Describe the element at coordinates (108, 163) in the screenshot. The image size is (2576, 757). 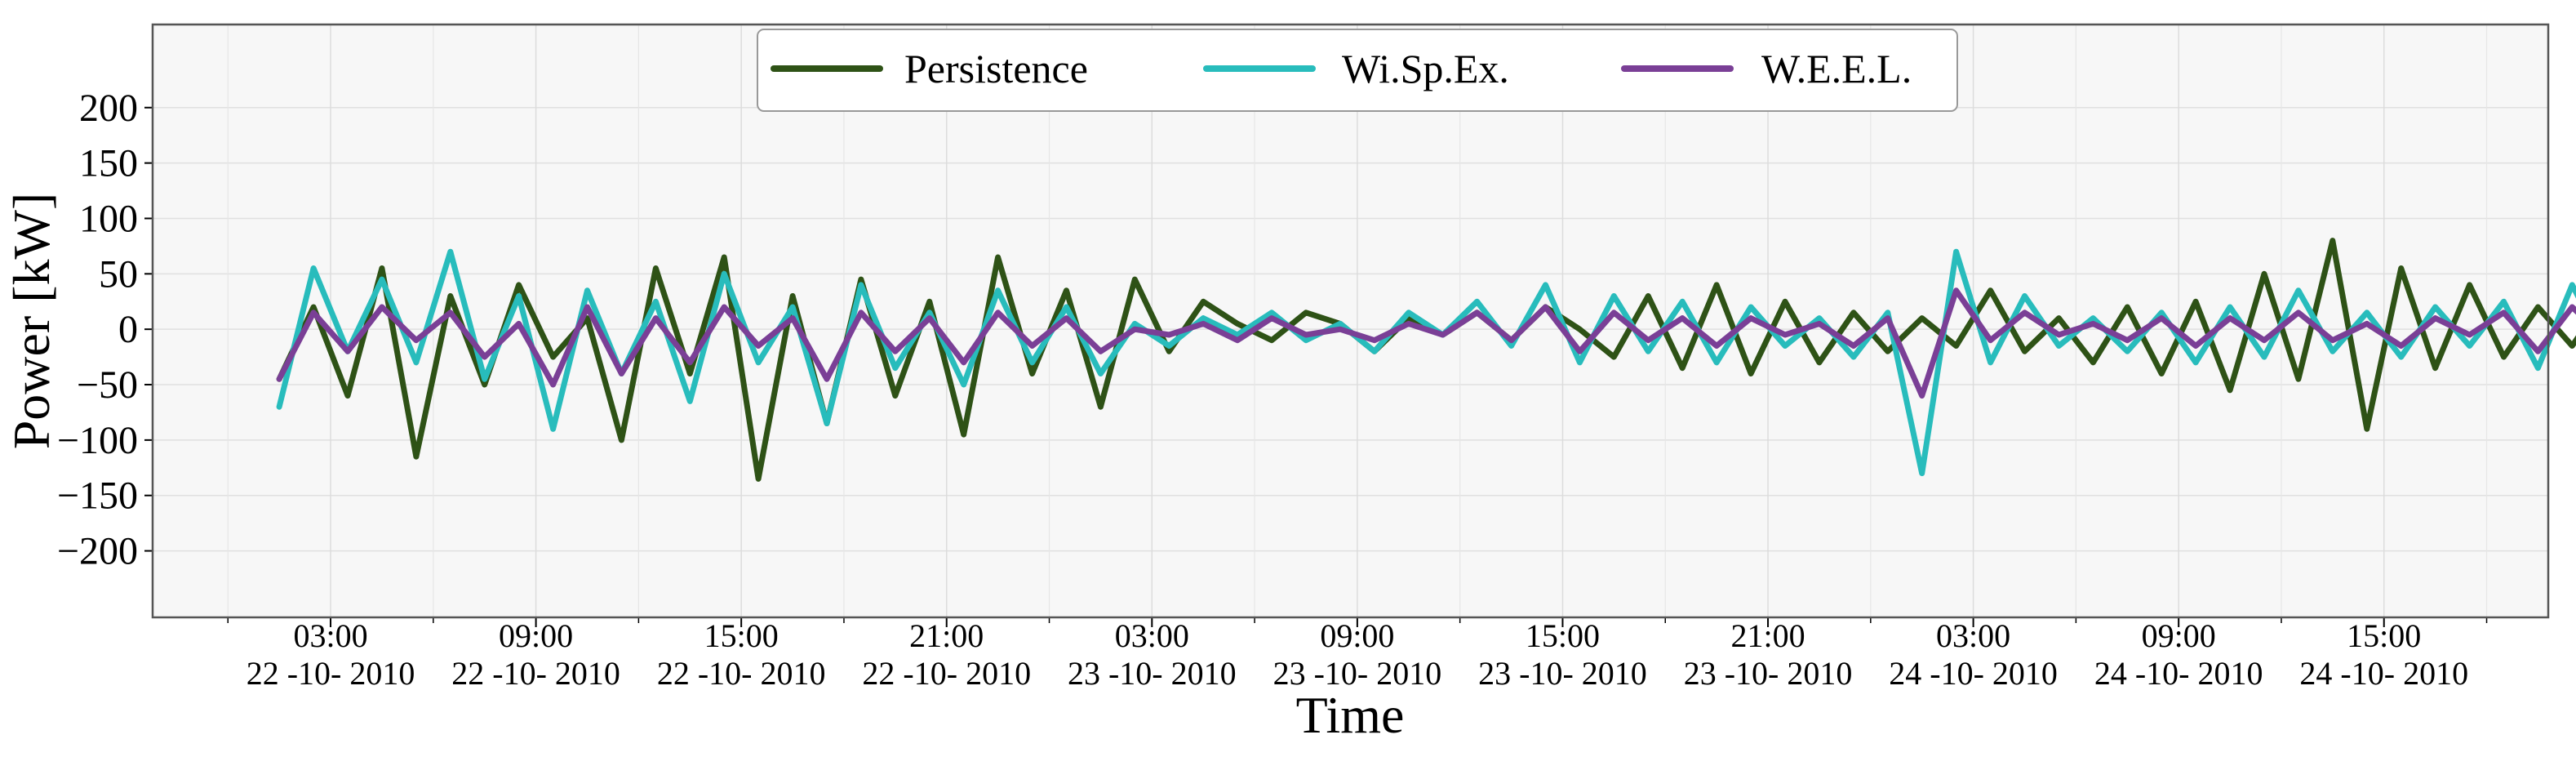
I see `y-tick-label: 150` at that location.